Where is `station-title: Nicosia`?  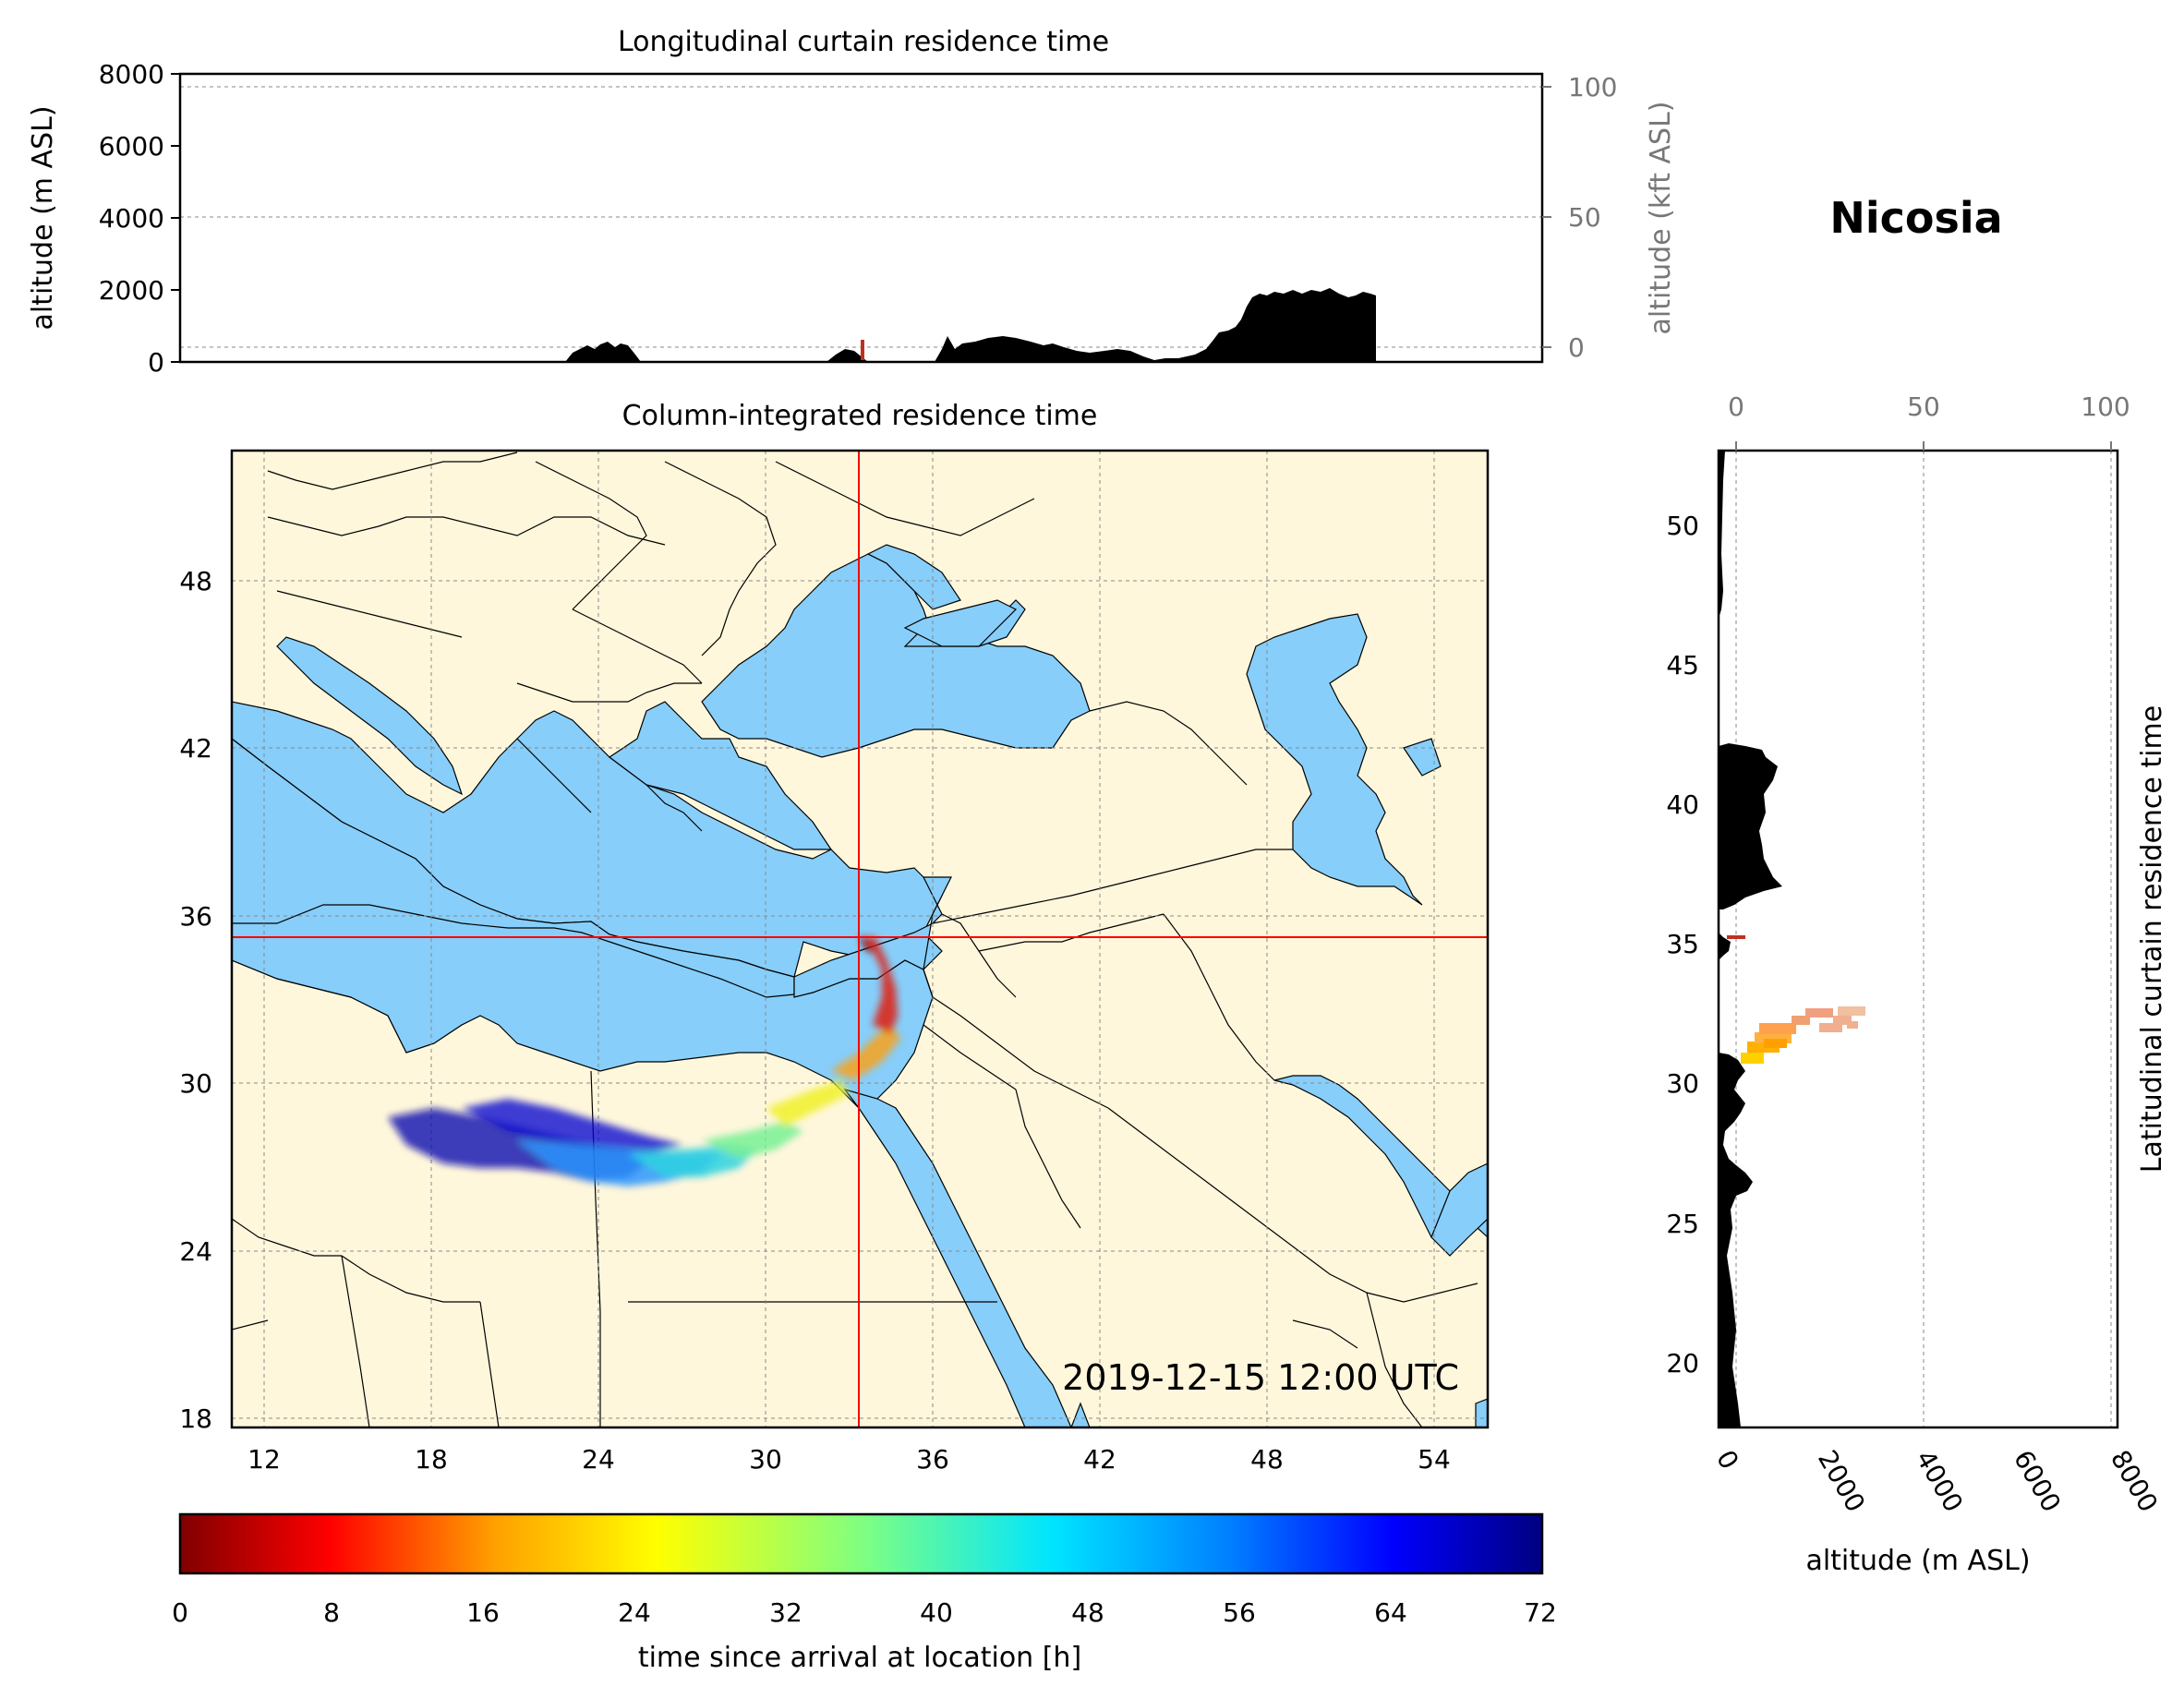
station-title: Nicosia is located at coordinates (1915, 218).